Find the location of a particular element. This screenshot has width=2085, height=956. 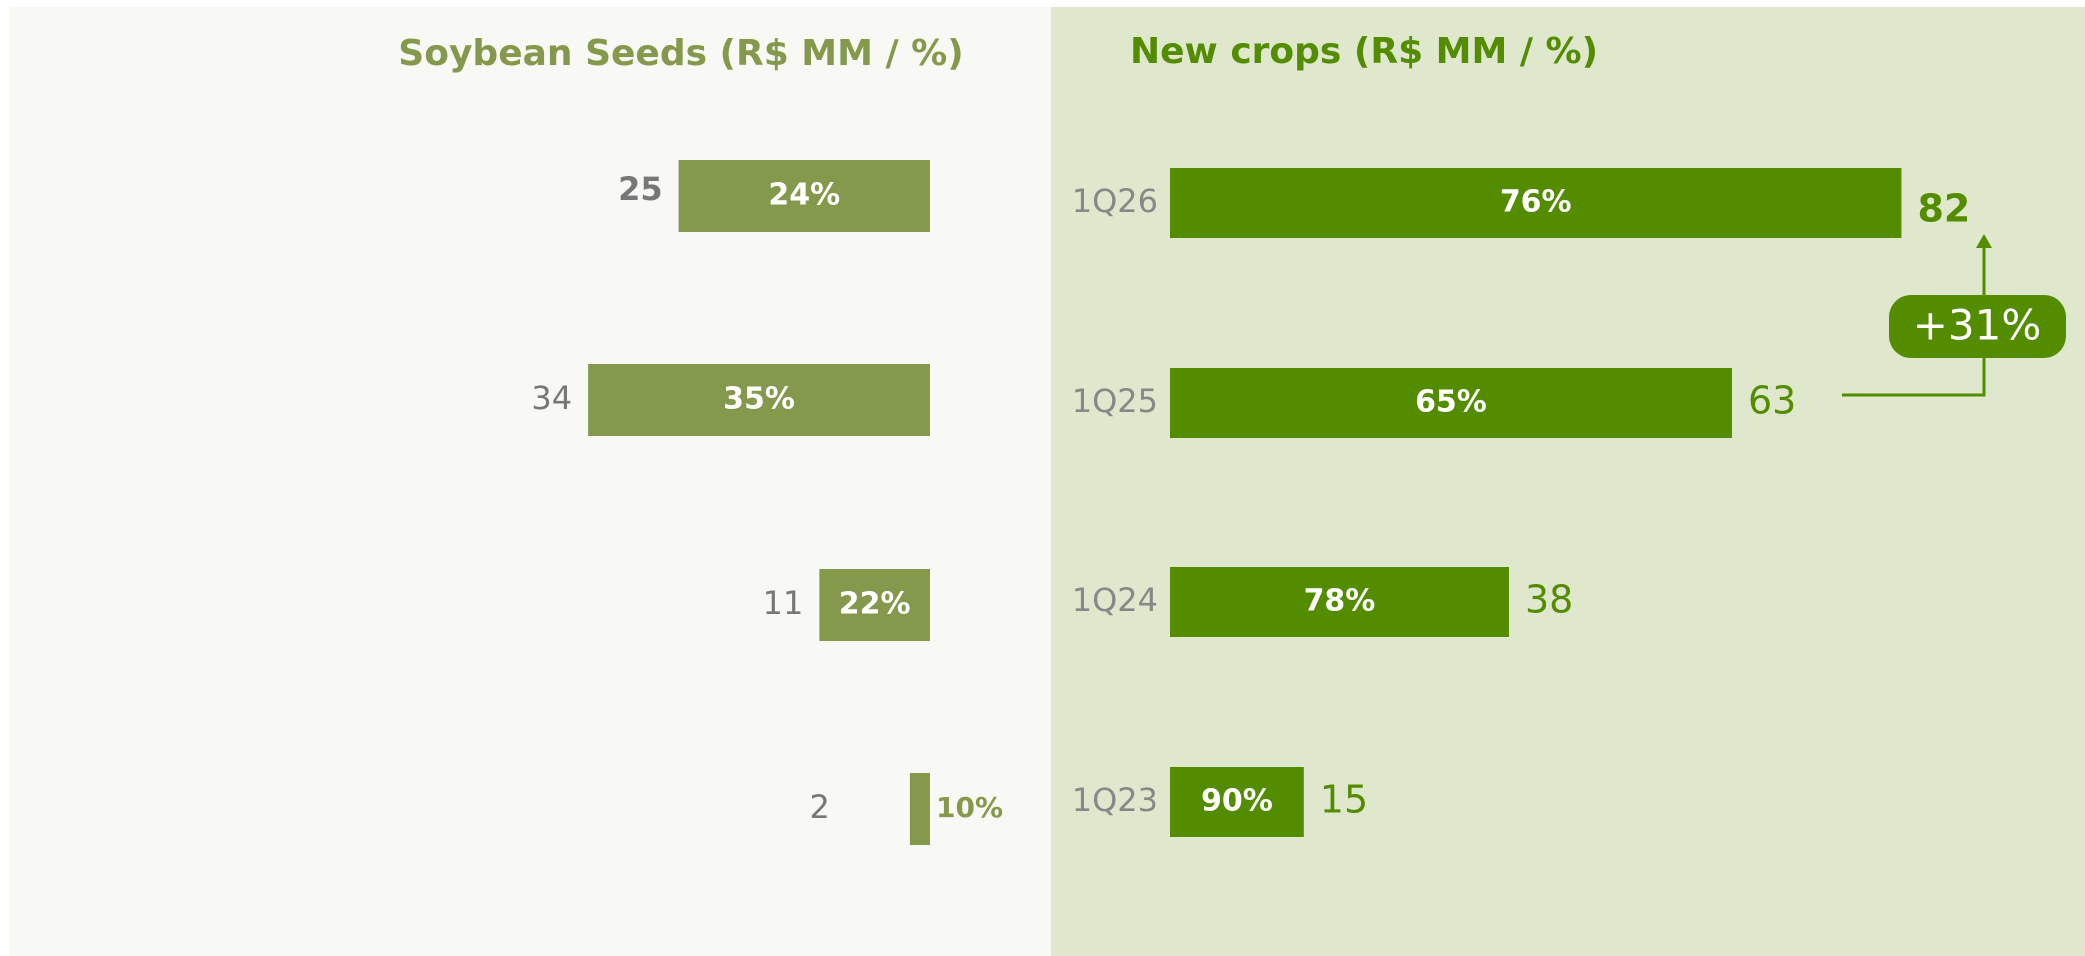

share-label: 24% is located at coordinates (804, 195).